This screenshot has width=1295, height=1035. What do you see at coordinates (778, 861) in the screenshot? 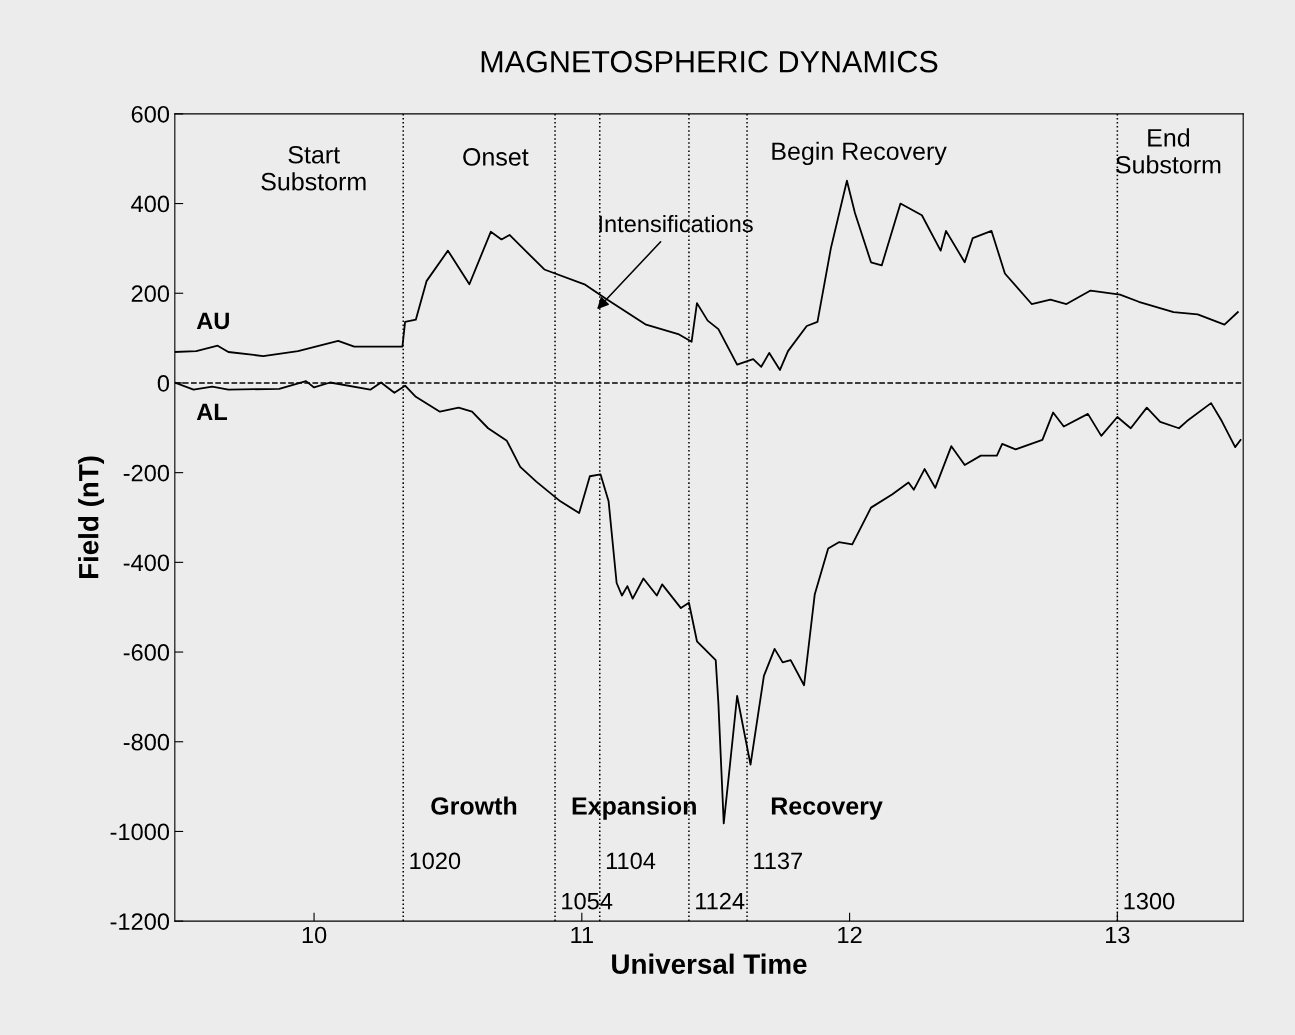
I see `annotation: 1137` at bounding box center [778, 861].